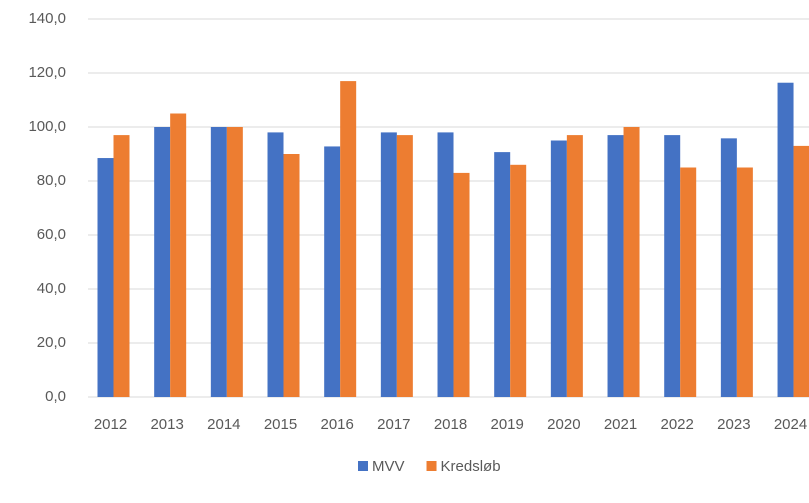 The width and height of the screenshot is (809, 503). What do you see at coordinates (733, 424) in the screenshot?
I see `x-tick-label: 2023` at bounding box center [733, 424].